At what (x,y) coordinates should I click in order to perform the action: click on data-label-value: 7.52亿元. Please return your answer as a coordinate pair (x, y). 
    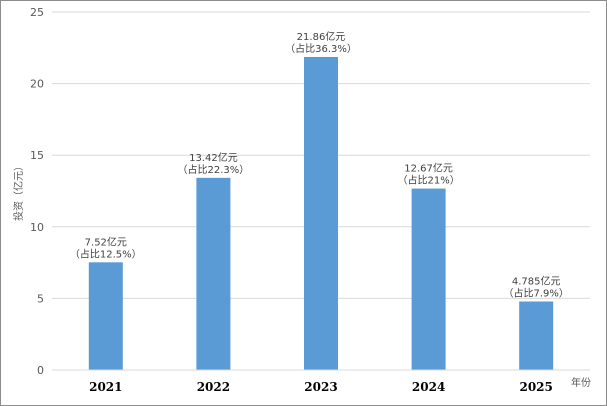
    Looking at the image, I should click on (106, 241).